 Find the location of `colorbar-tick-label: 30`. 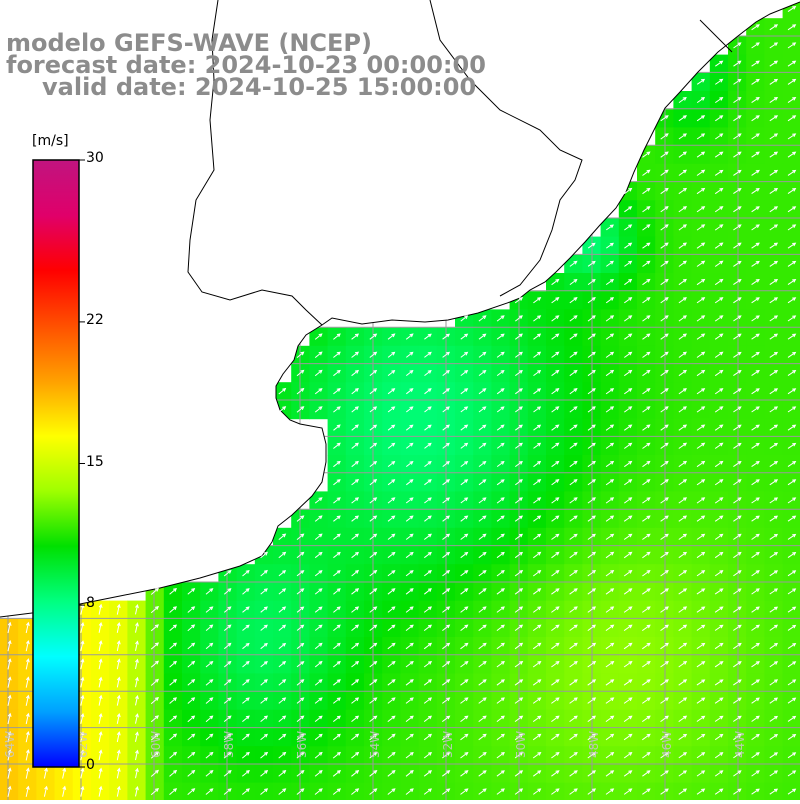

colorbar-tick-label: 30 is located at coordinates (95, 158).